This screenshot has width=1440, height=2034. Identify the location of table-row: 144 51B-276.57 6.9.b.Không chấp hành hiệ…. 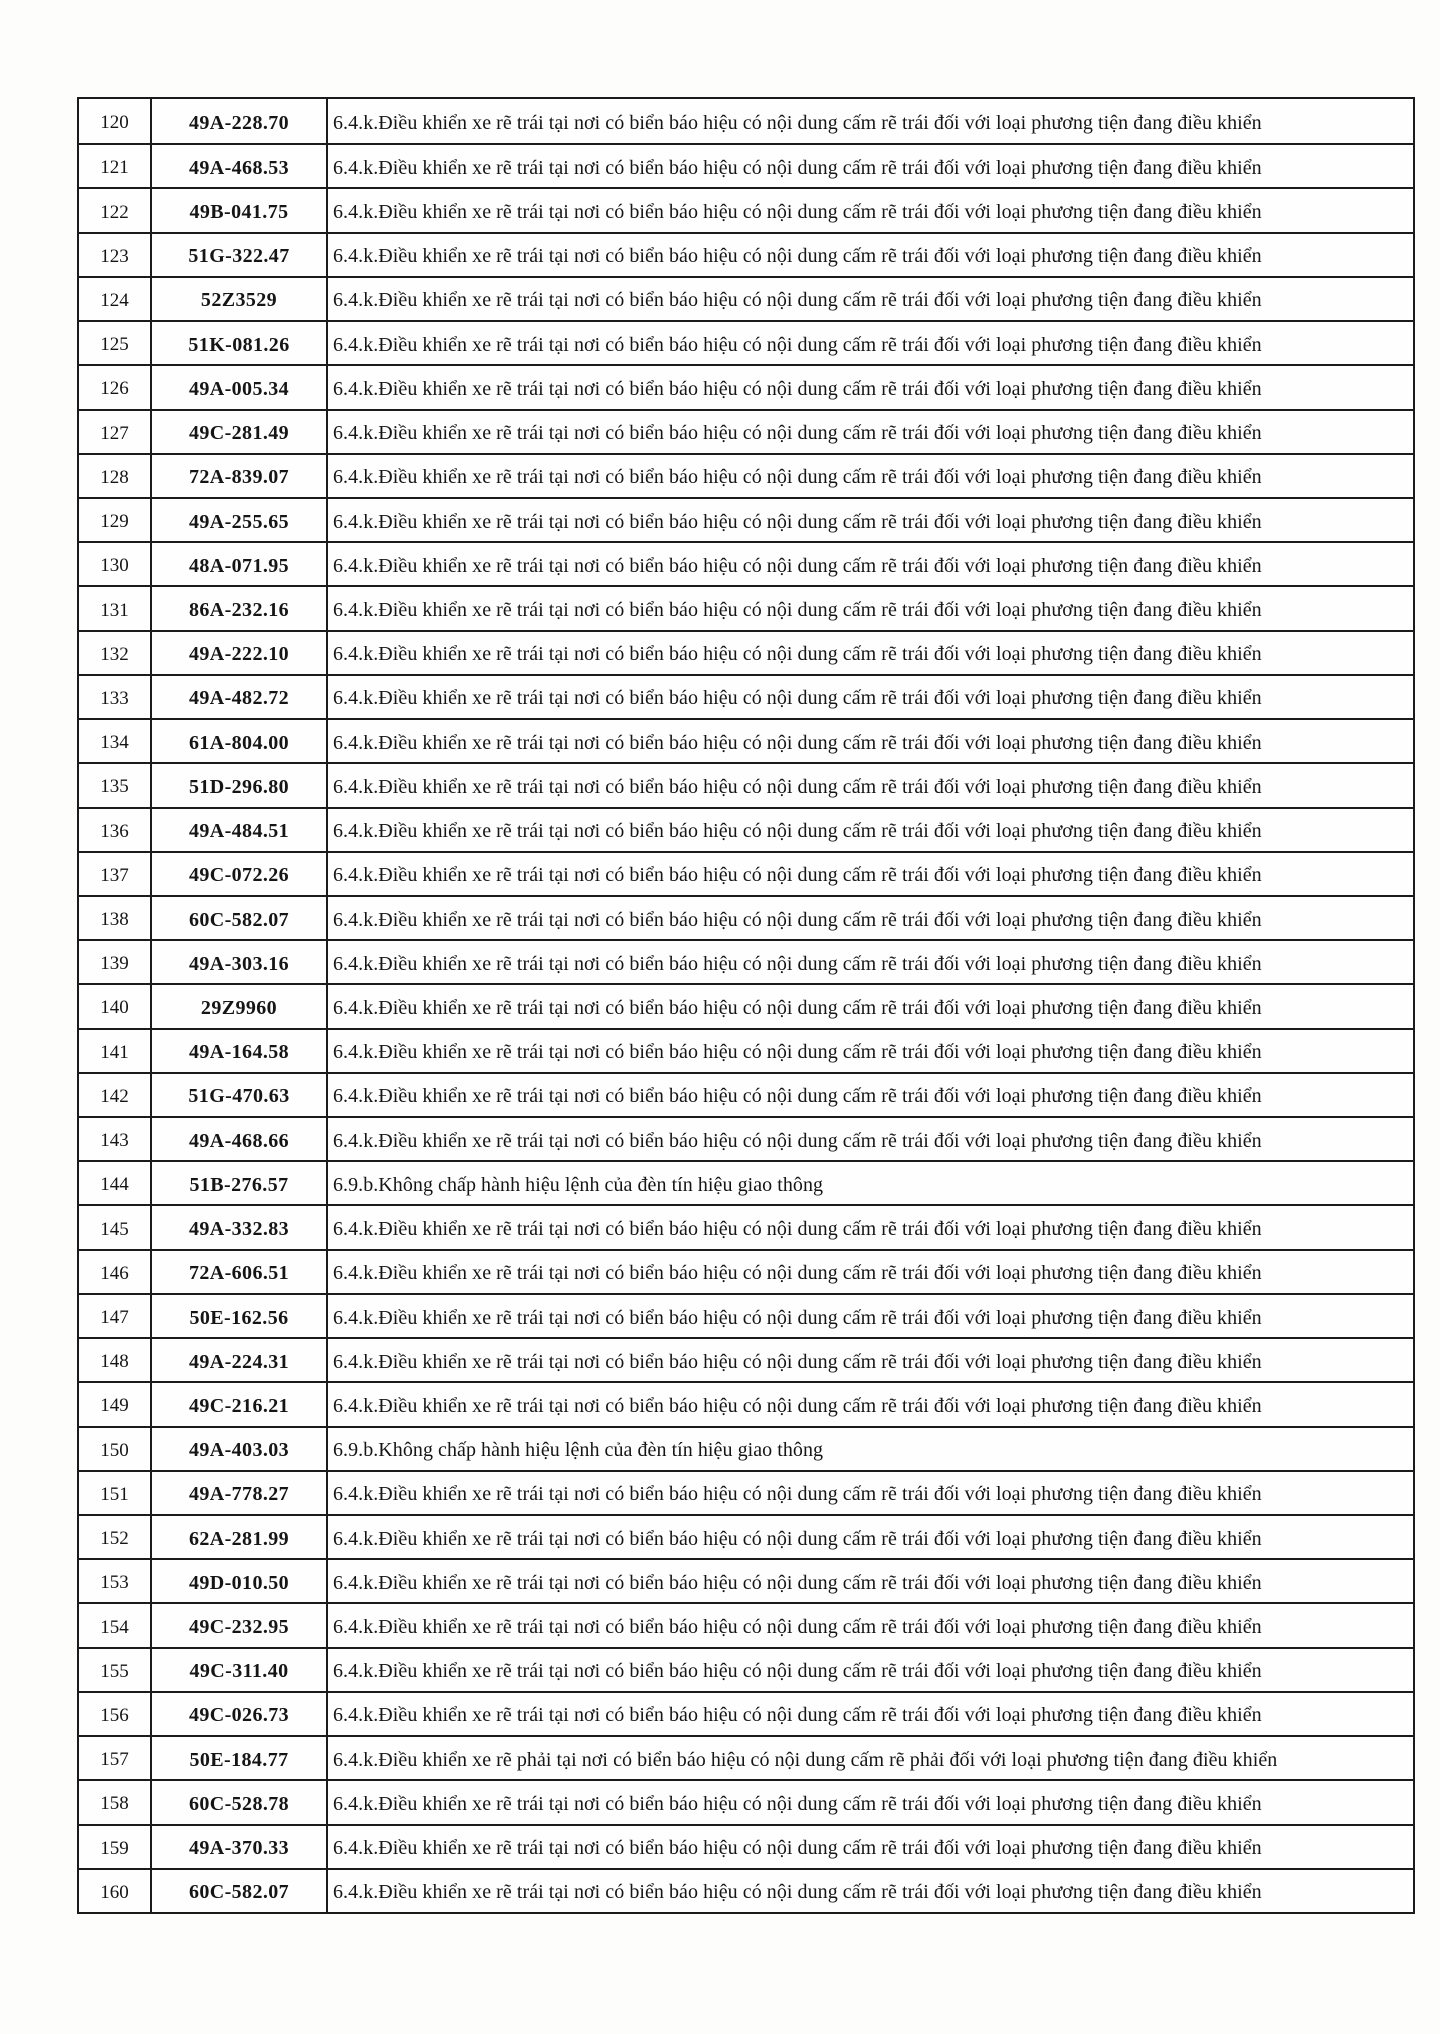
(746, 1182).